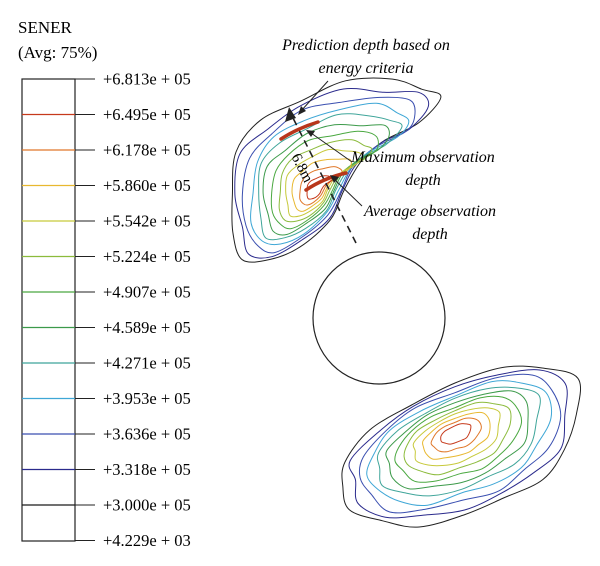 This screenshot has height=566, width=600. I want to click on depth-arrowhead, so click(290, 114).